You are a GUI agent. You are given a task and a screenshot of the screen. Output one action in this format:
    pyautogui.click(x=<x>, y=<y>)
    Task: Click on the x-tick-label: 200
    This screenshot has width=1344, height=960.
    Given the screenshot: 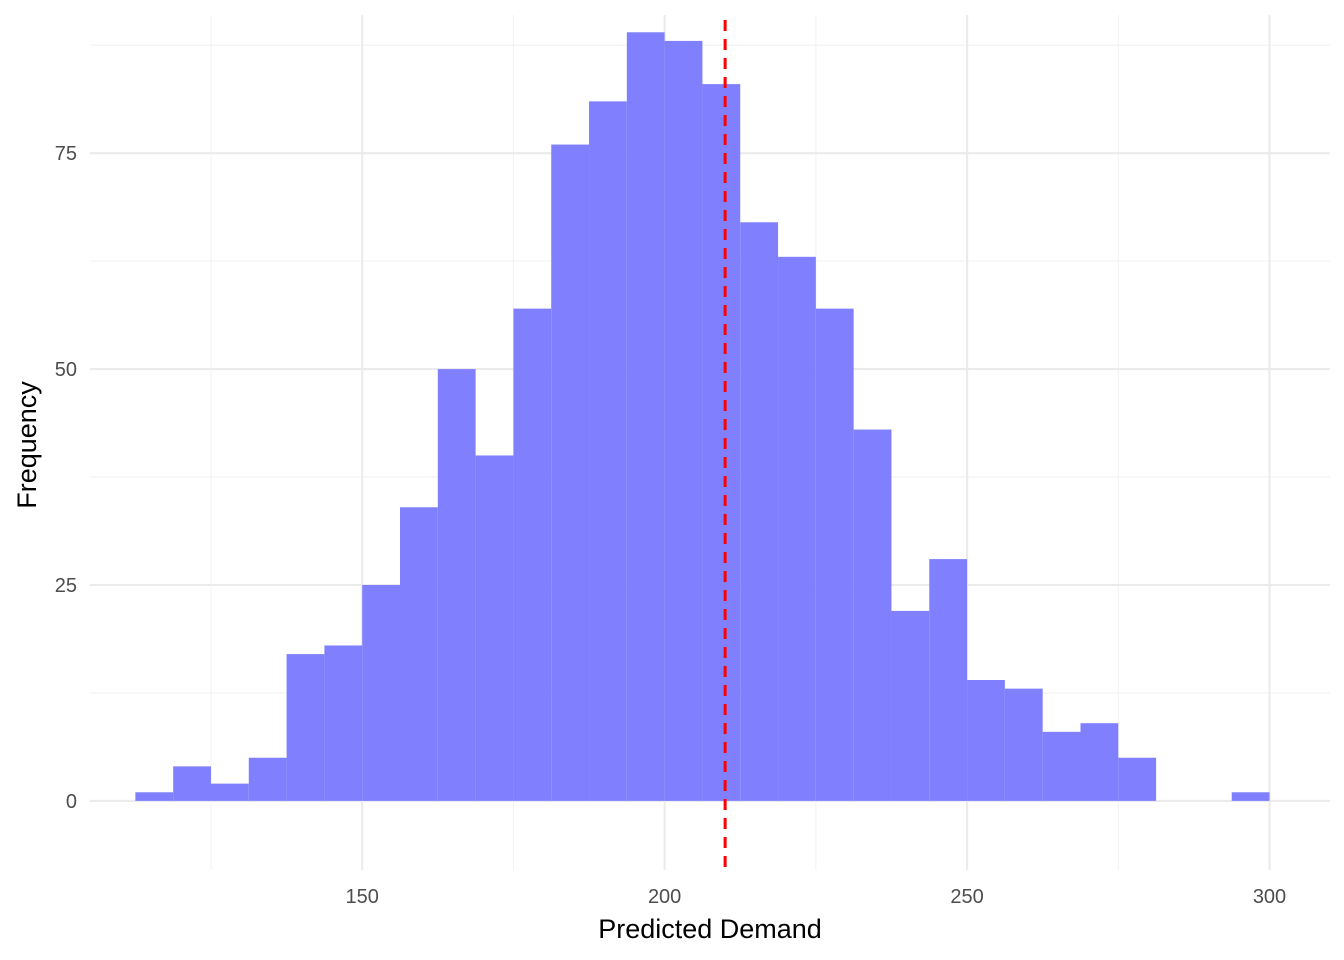 What is the action you would take?
    pyautogui.click(x=664, y=897)
    